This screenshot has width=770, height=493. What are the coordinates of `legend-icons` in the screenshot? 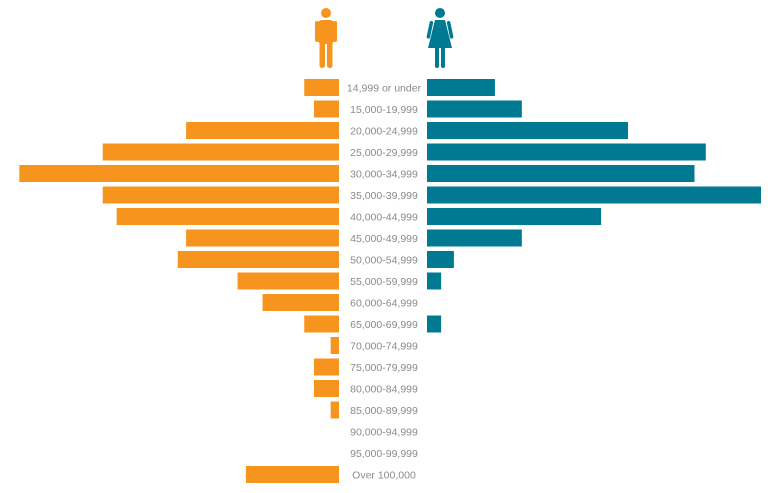 It's located at (384, 38).